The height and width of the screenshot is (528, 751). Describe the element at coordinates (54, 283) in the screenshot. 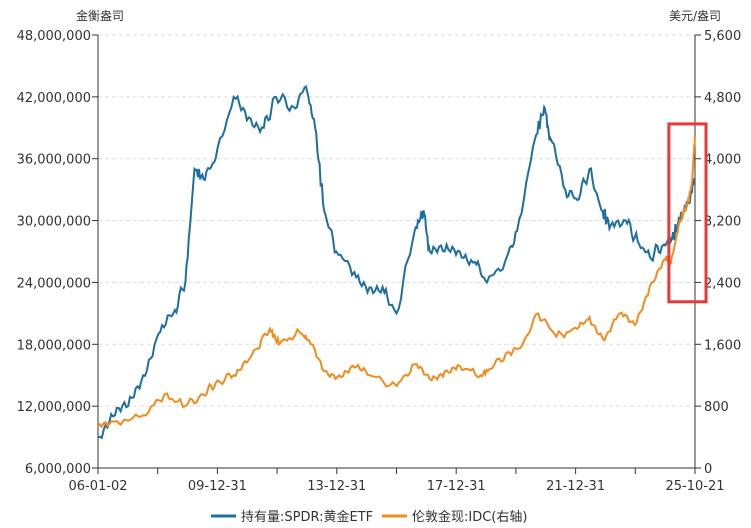

I see `left-tick-label: 24,000,000` at that location.